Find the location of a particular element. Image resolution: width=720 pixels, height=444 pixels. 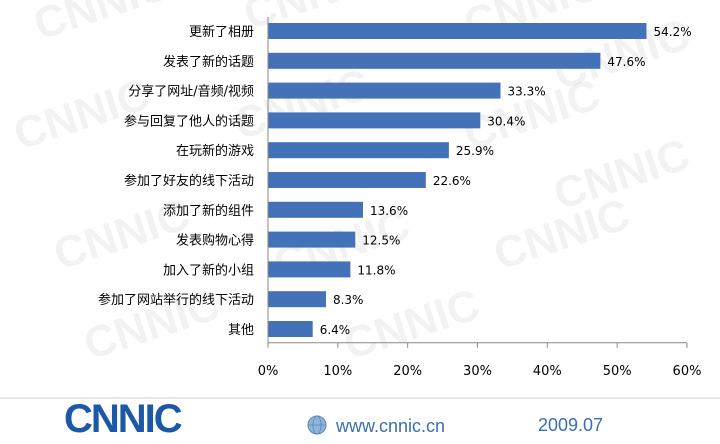

value-label: 11.8% is located at coordinates (376, 270).